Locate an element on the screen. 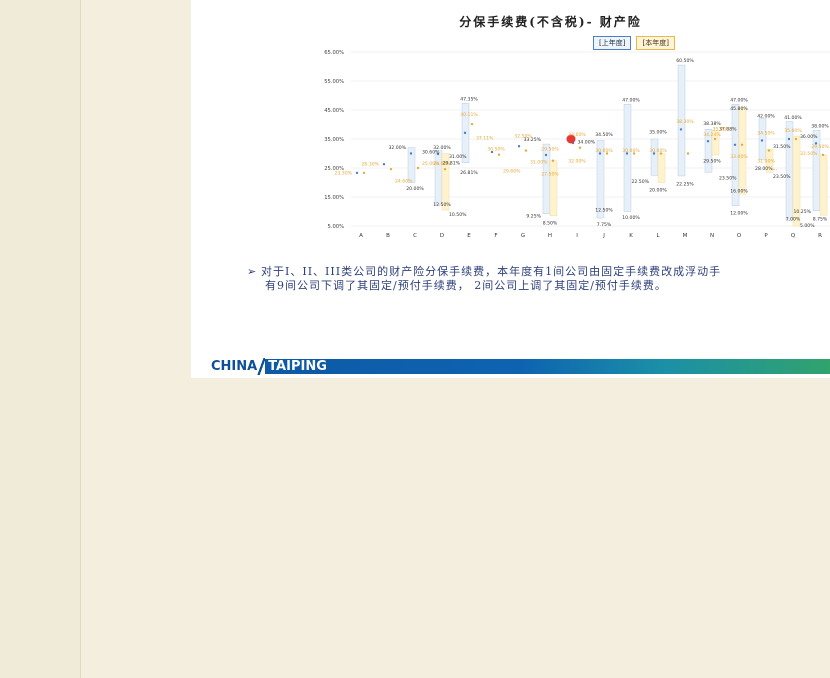 This screenshot has width=830, height=678. footer-gradient-bar is located at coordinates (548, 366).